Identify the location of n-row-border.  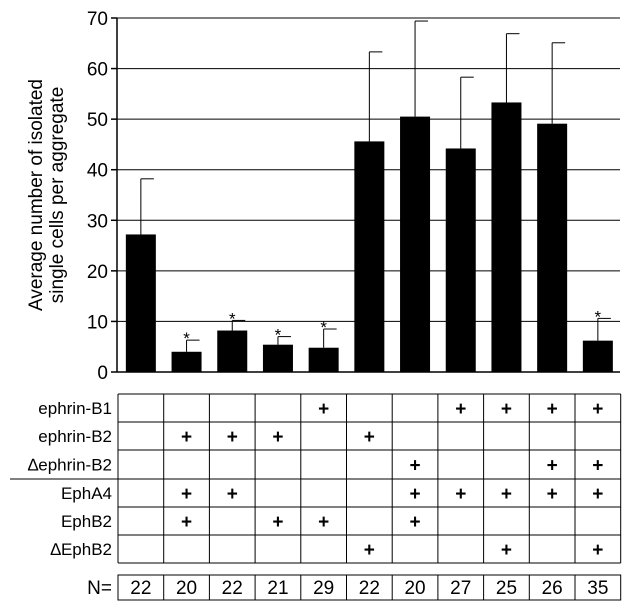
(369, 587).